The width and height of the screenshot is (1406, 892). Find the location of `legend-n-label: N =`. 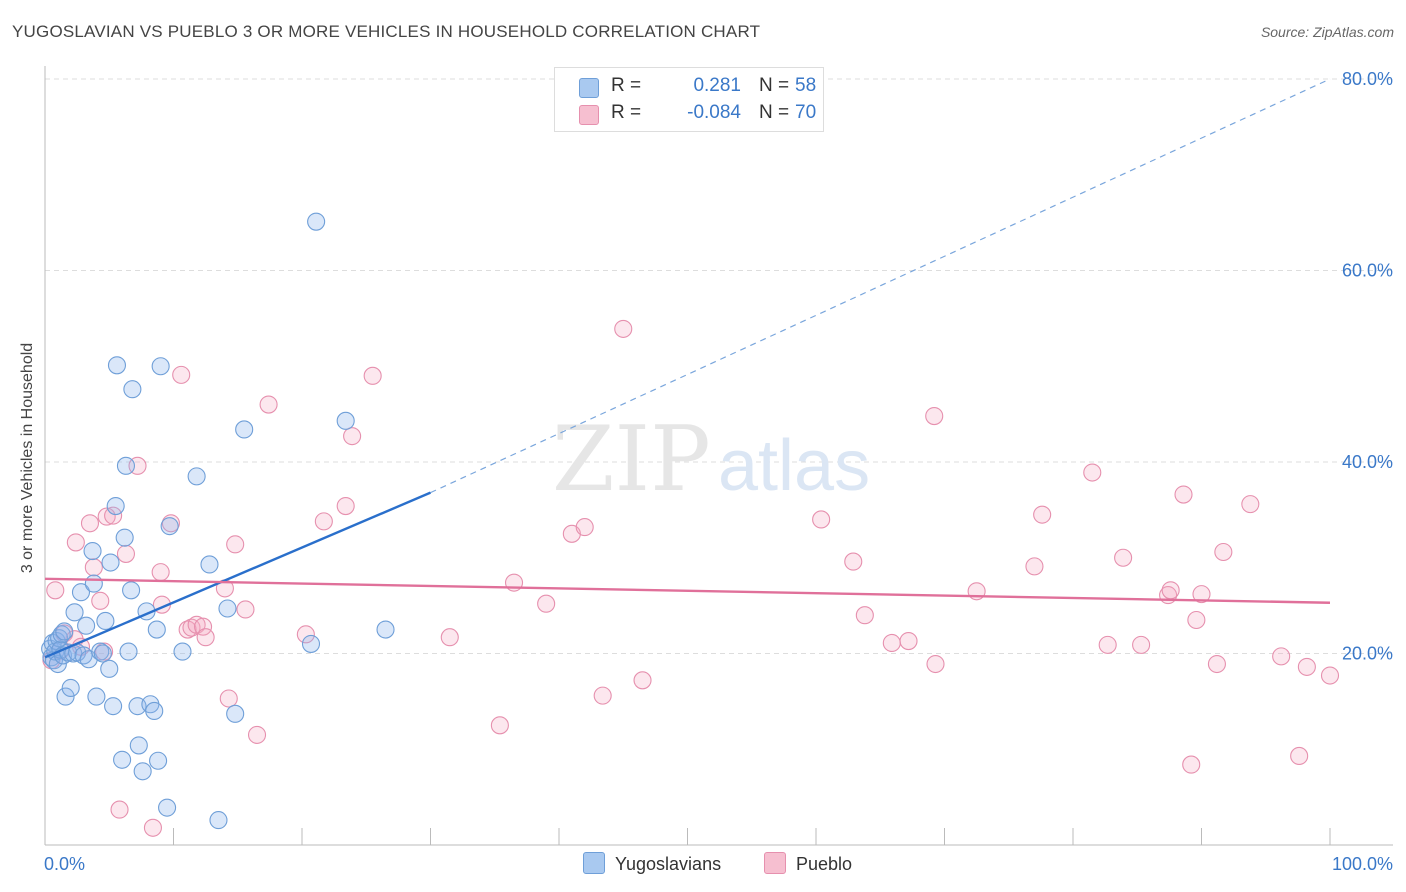

legend-n-label: N = is located at coordinates (774, 85).